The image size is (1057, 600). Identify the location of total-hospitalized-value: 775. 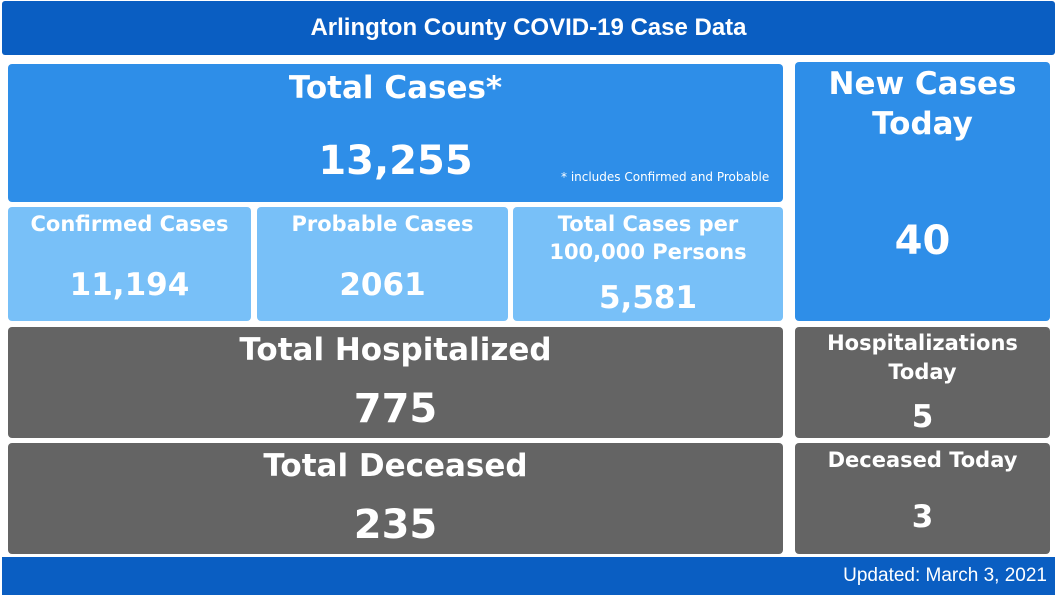
(395, 409).